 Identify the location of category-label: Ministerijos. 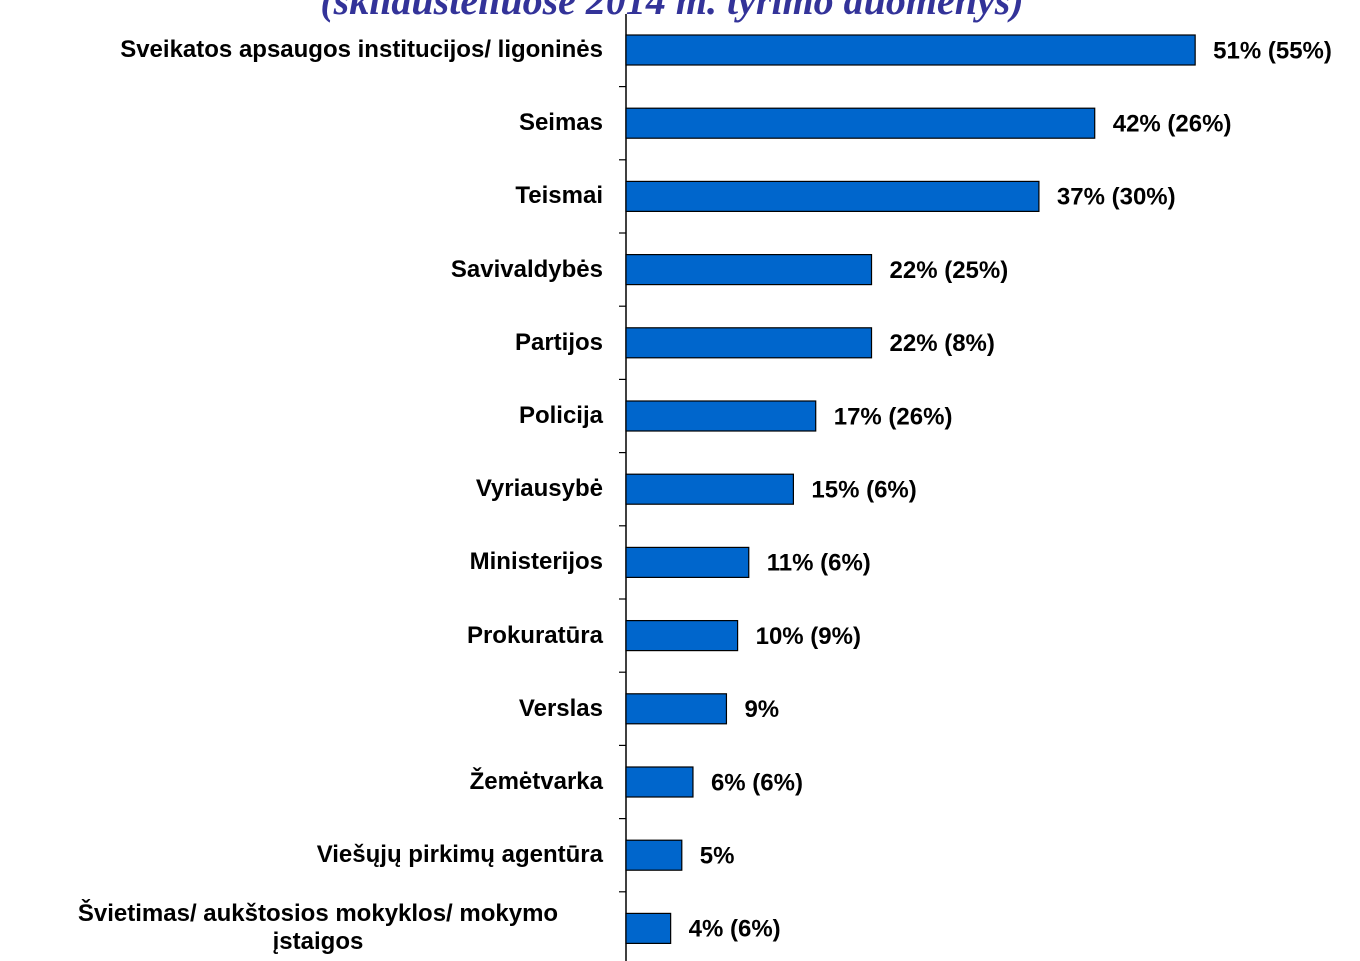
(536, 562).